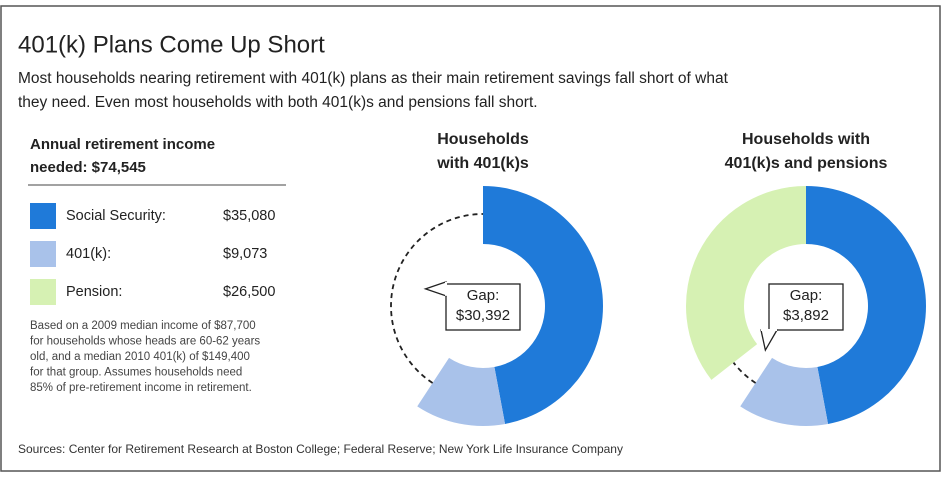  Describe the element at coordinates (483, 139) in the screenshot. I see `donut-title: Households` at that location.